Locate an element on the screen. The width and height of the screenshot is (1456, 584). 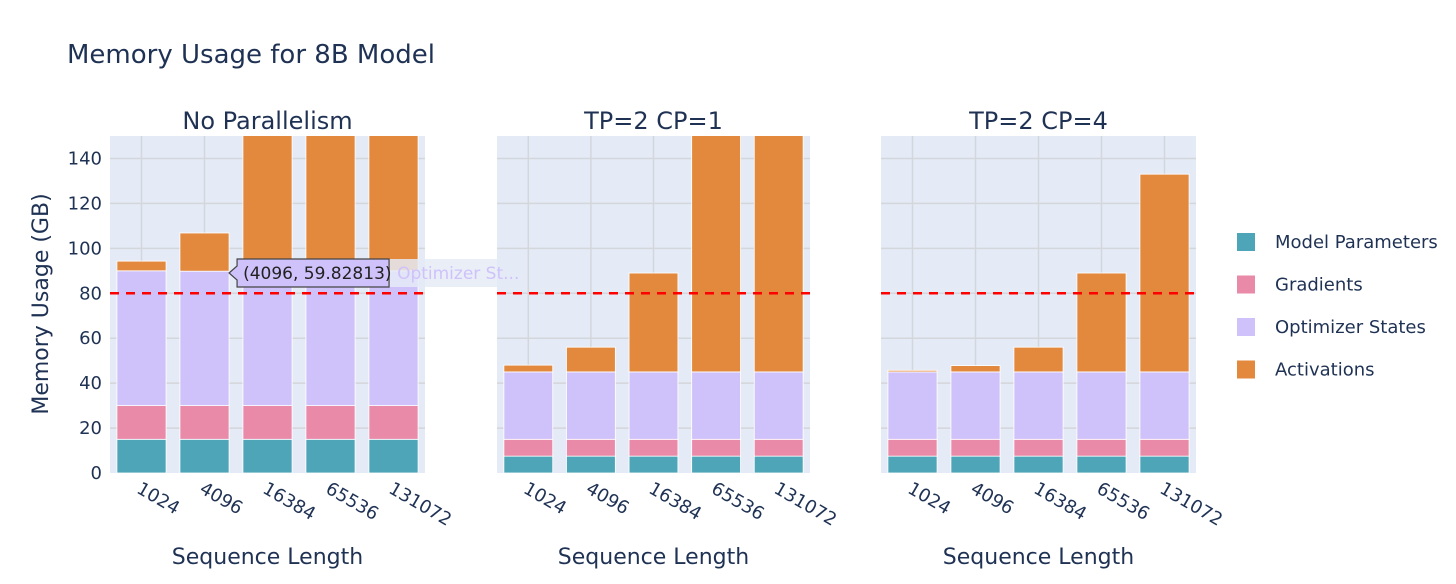
legend-item: Activations is located at coordinates (1306, 370).